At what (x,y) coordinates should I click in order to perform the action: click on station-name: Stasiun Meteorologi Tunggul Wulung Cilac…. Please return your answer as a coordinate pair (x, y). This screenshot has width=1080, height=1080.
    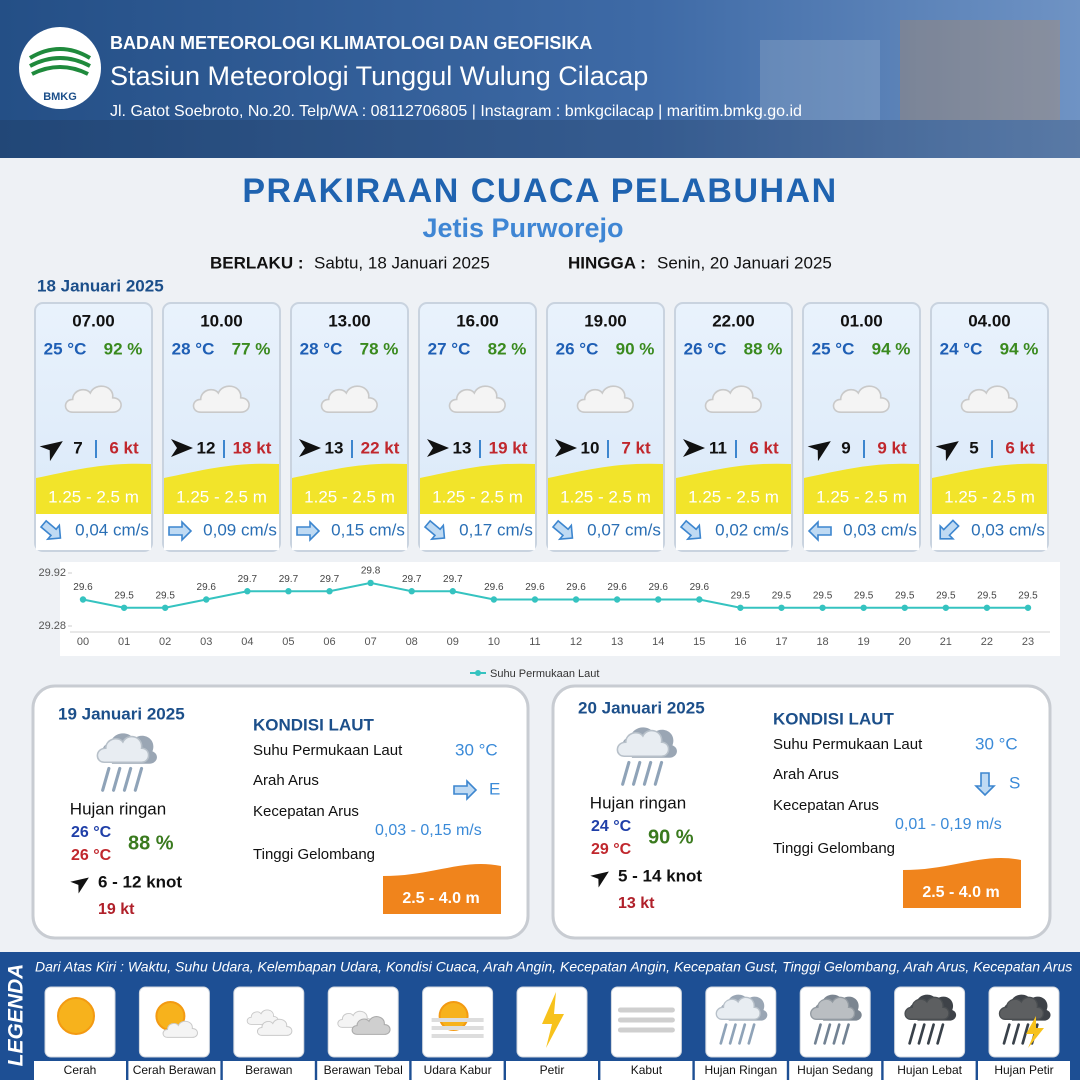
    Looking at the image, I should click on (379, 76).